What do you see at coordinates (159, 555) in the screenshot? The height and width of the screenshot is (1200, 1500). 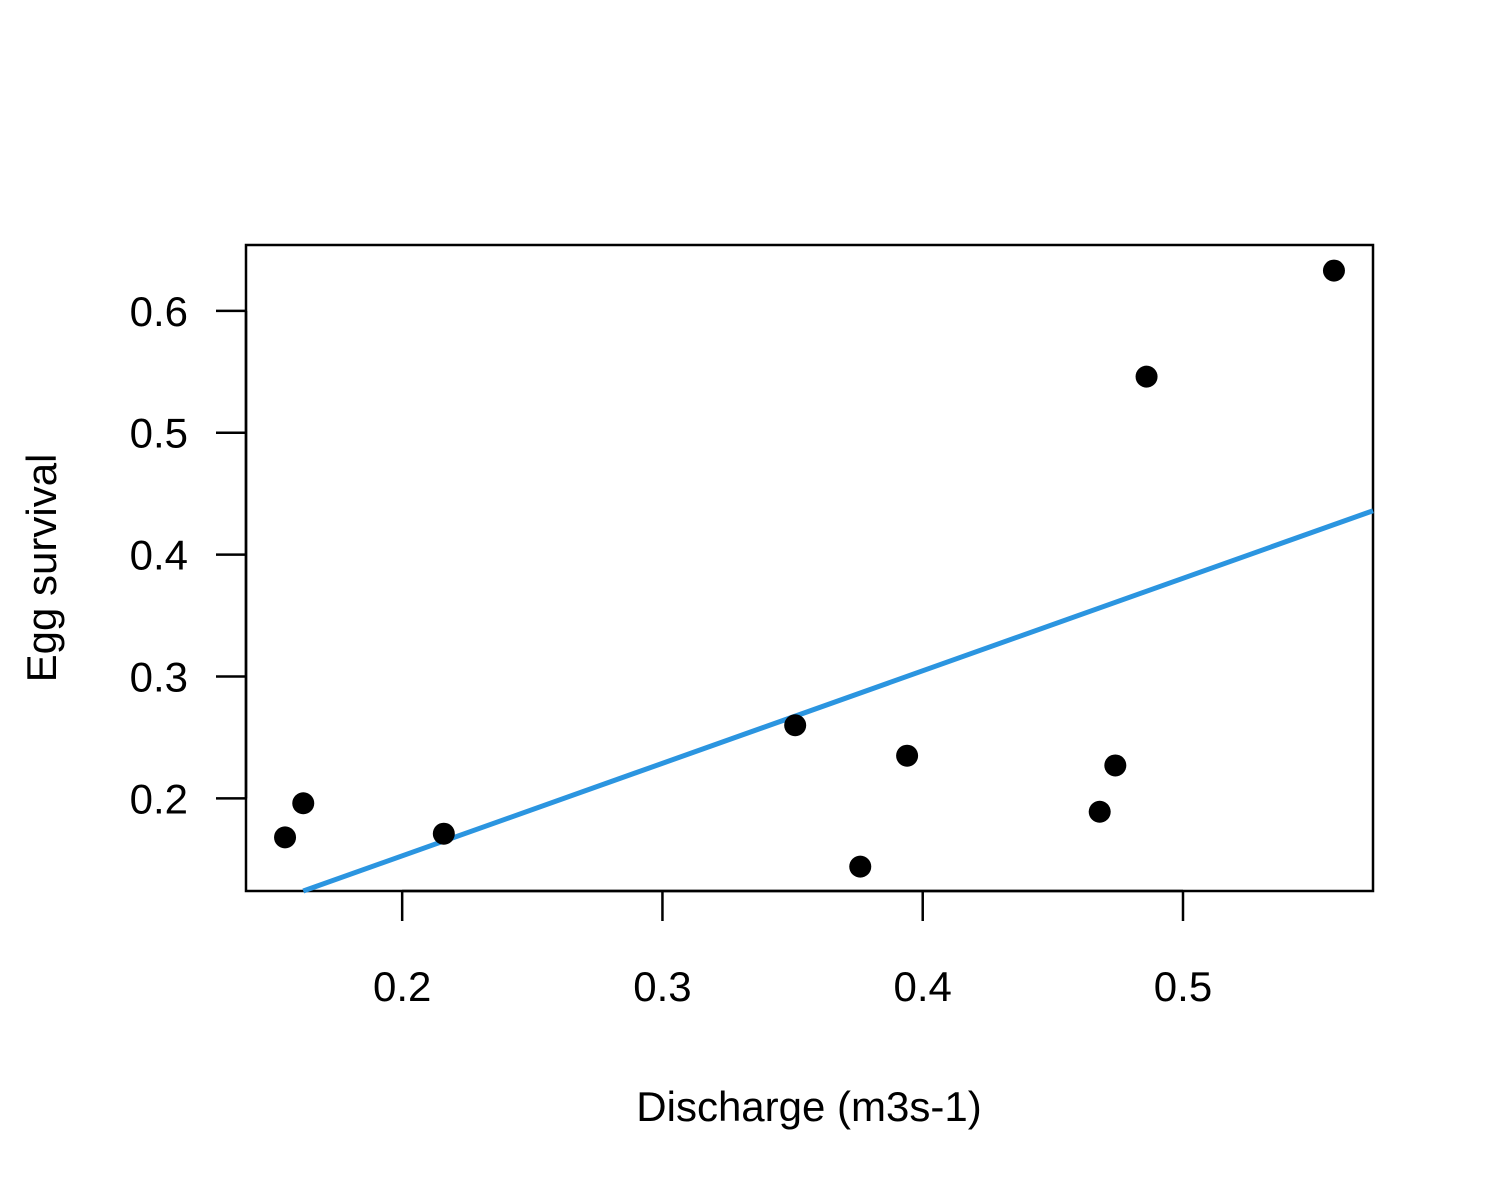 I see `y-tick-label: 0.4` at bounding box center [159, 555].